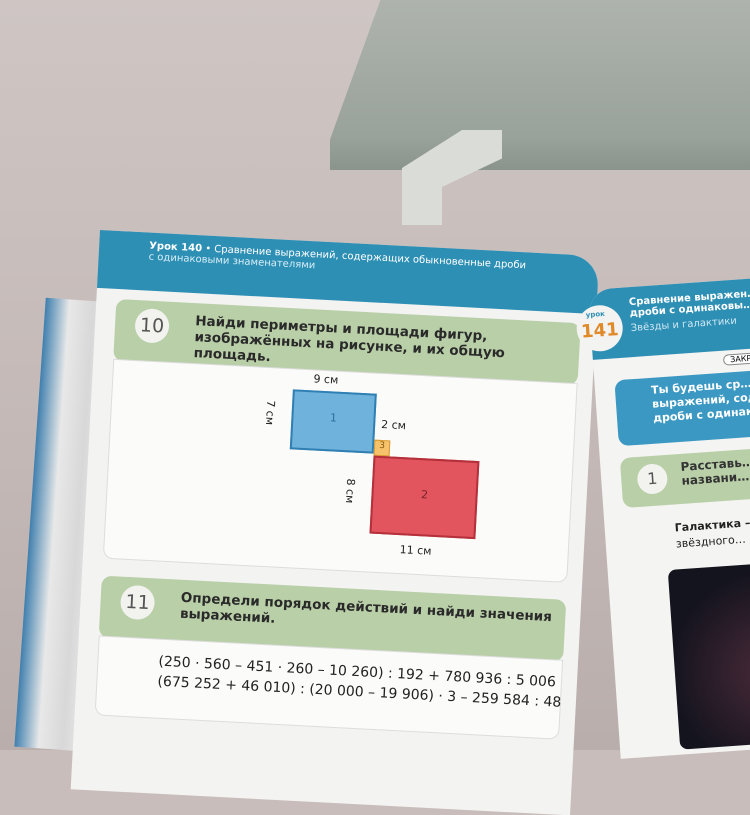 This screenshot has height=815, width=750. I want to click on exercise-number: 10, so click(152, 325).